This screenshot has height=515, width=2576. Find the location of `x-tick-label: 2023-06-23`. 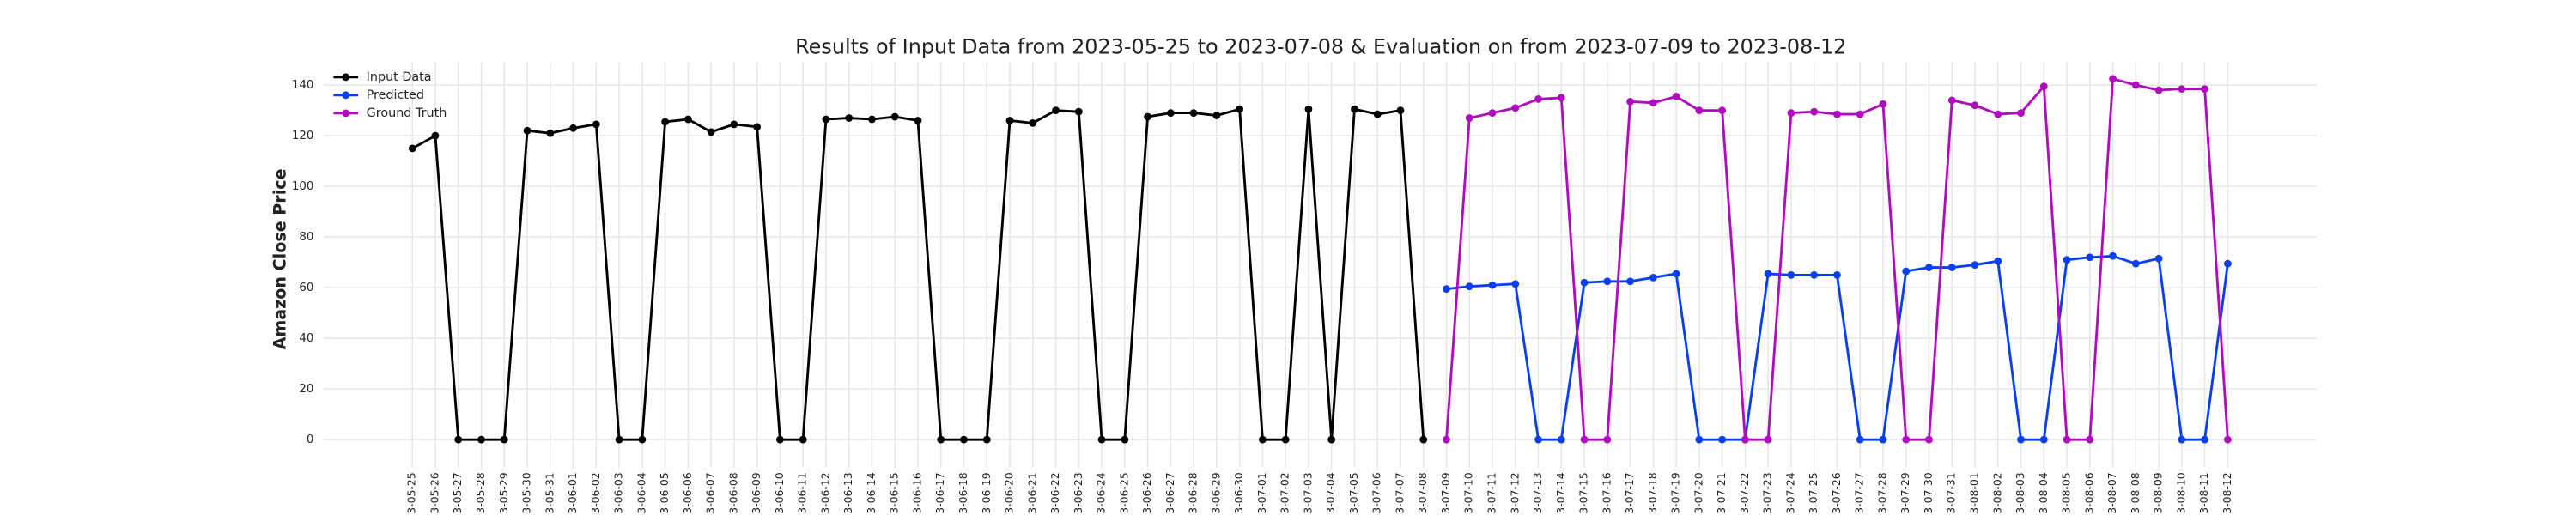

x-tick-label: 2023-06-23 is located at coordinates (1078, 493).